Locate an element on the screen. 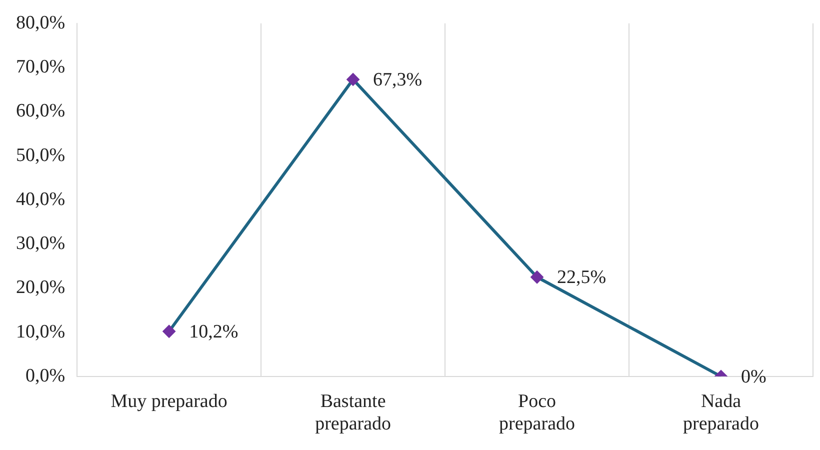 This screenshot has height=450, width=820. x-tick-label: Poco preparado is located at coordinates (537, 412).